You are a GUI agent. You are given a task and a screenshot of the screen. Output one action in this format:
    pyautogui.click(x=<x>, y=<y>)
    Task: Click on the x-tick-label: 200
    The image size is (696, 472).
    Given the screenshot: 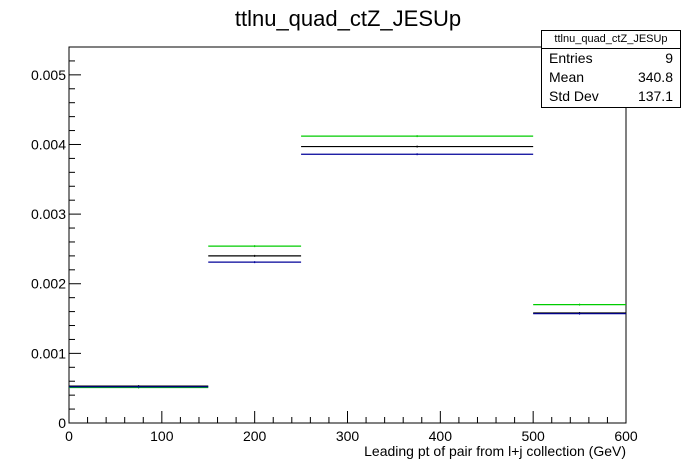 What is the action you would take?
    pyautogui.click(x=255, y=436)
    